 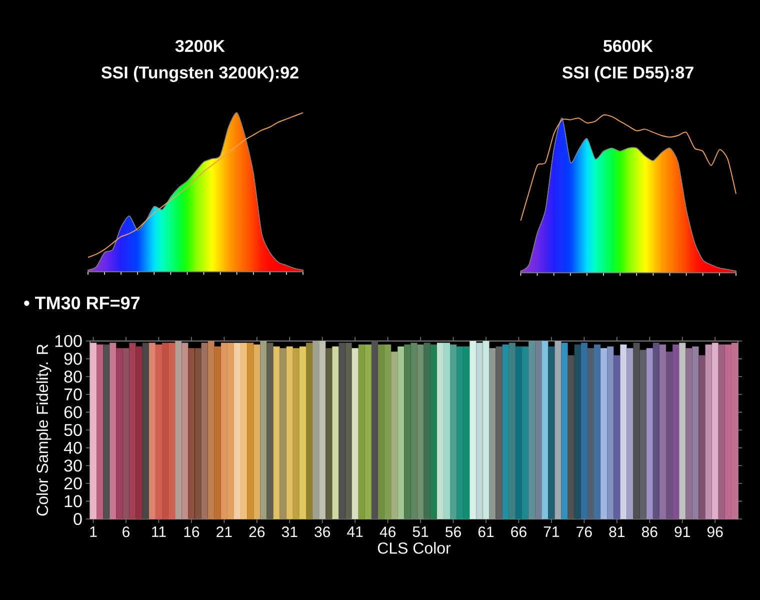 What do you see at coordinates (82, 303) in the screenshot?
I see `chart-title: • TM30 RF=97` at bounding box center [82, 303].